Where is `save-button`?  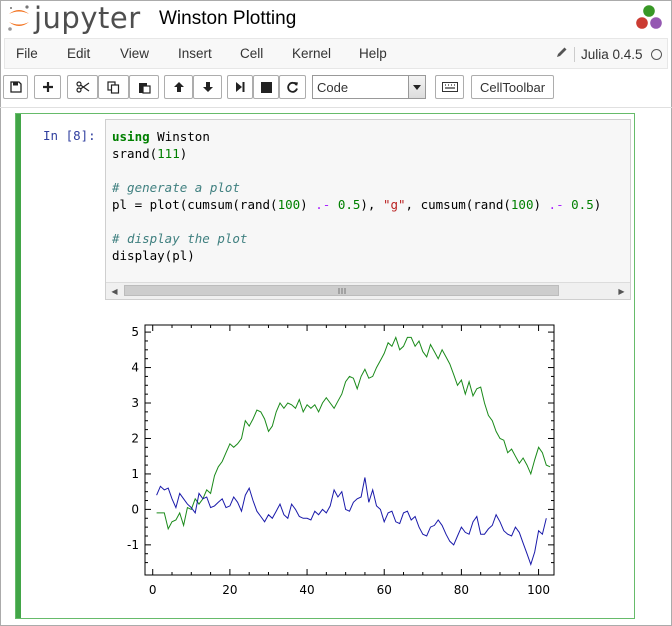
save-button is located at coordinates (15, 87).